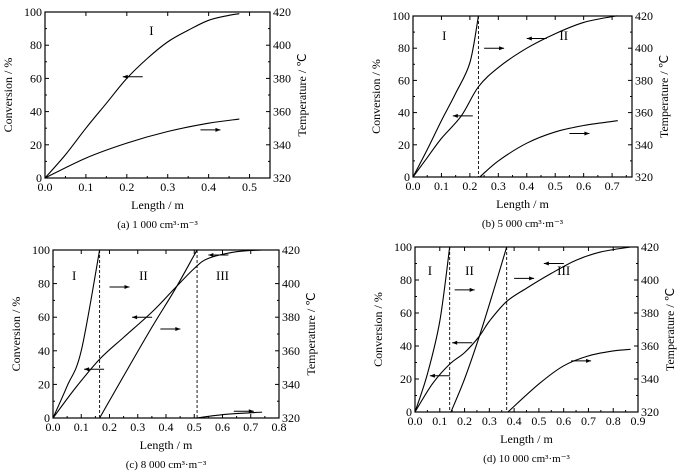 Image resolution: width=691 pixels, height=476 pixels. What do you see at coordinates (638, 421) in the screenshot?
I see `x-tick-label: 0.9` at bounding box center [638, 421].